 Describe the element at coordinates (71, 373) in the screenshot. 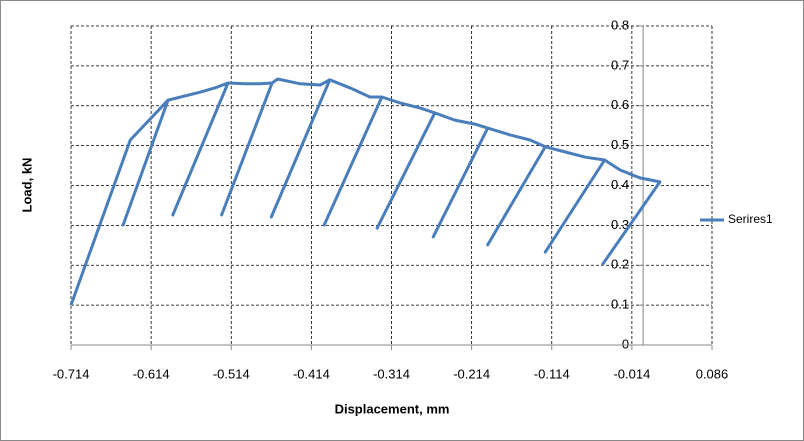

I see `x-tick-label: -0.714` at that location.